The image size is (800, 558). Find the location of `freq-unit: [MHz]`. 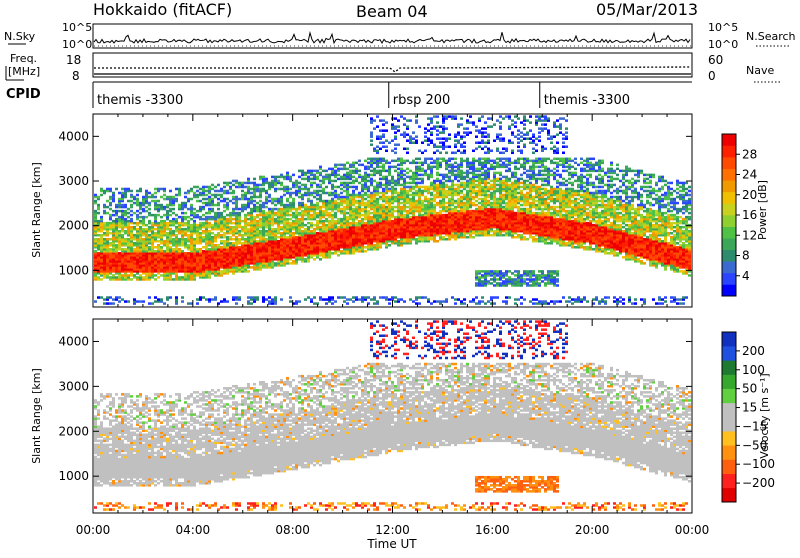

freq-unit: [MHz] is located at coordinates (24, 71).